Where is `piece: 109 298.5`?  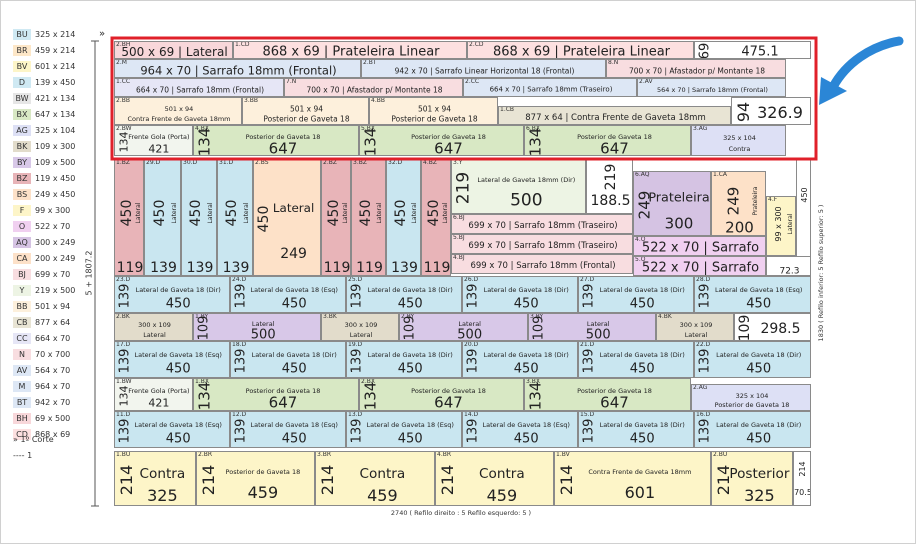 piece: 109 298.5 is located at coordinates (772, 327).